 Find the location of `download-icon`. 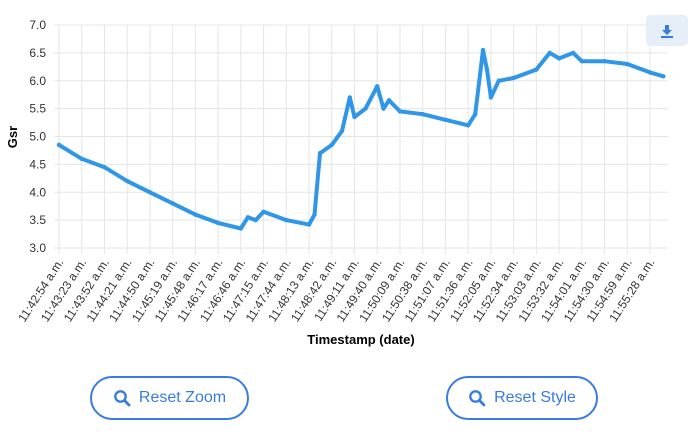

download-icon is located at coordinates (667, 31).